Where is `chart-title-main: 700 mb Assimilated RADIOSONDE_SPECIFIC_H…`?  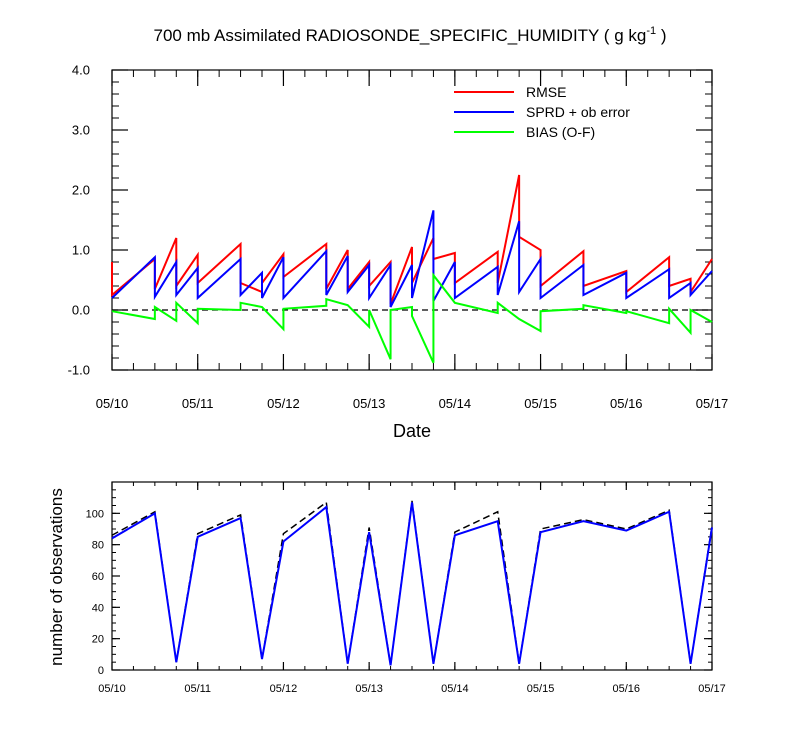
chart-title-main: 700 mb Assimilated RADIOSONDE_SPECIFIC_H… is located at coordinates (400, 35).